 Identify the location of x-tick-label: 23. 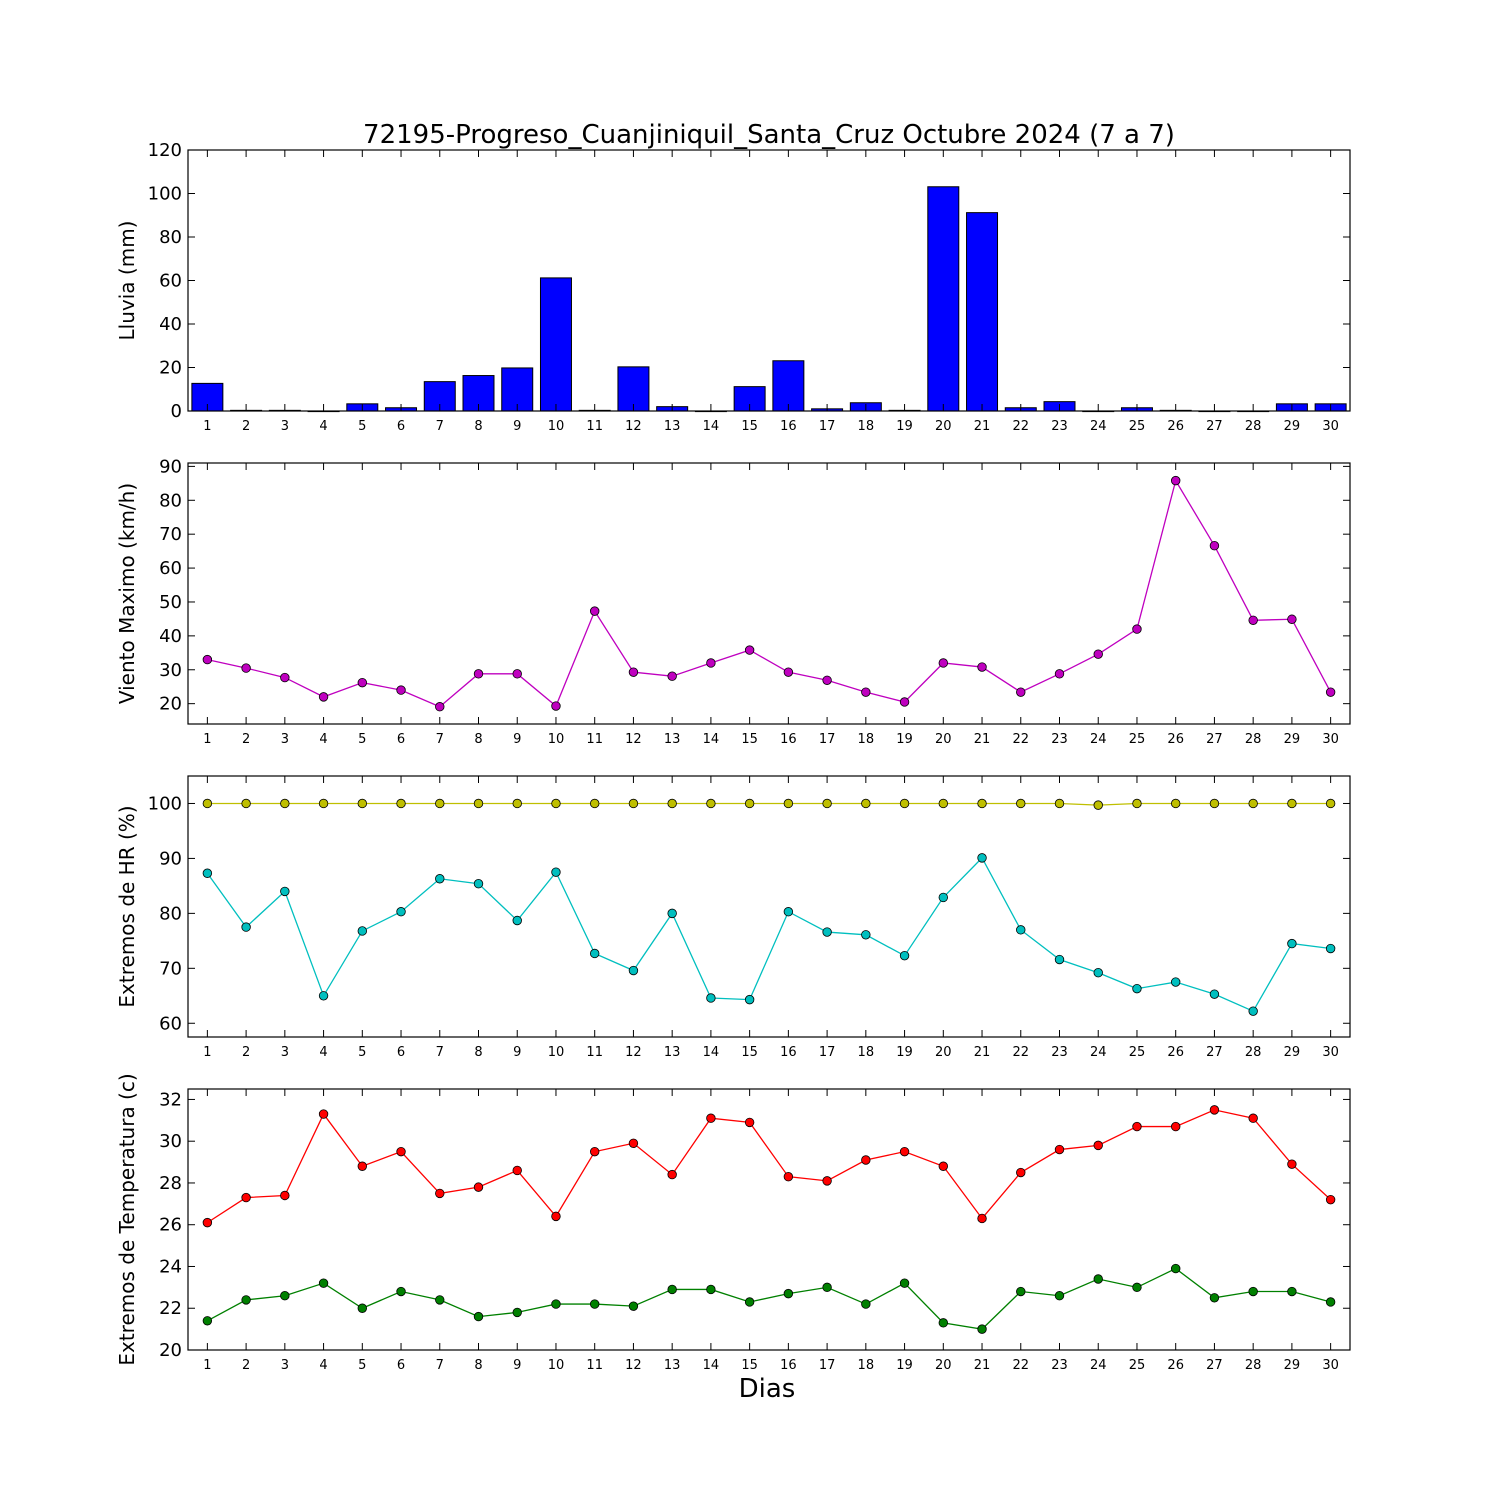
(1059, 739).